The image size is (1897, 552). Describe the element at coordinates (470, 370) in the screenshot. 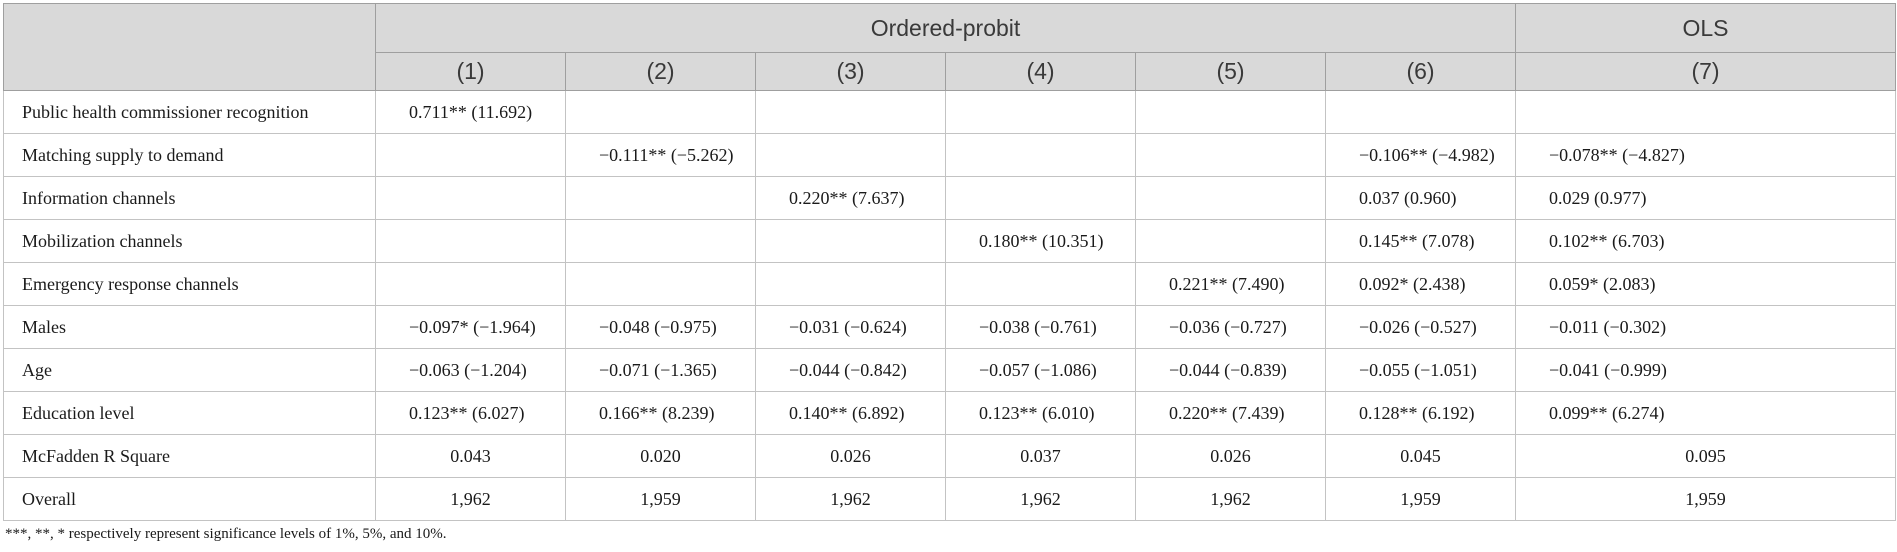

I see `table-cell: −0.063 (−1.204)` at that location.